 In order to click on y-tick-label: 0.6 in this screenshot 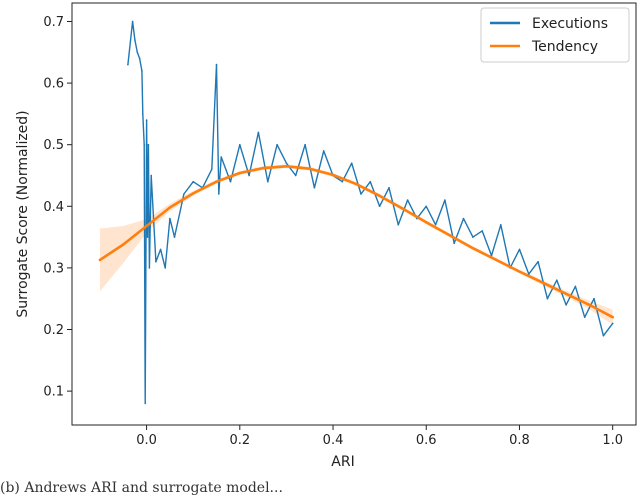, I will do `click(53, 84)`.